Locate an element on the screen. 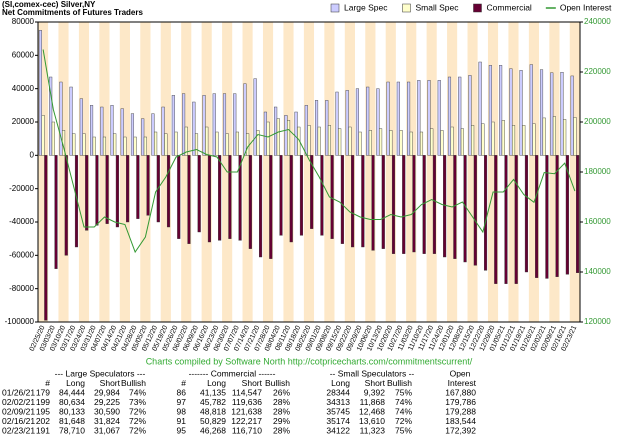  table-cell: 02/09/21 is located at coordinates (18, 411).